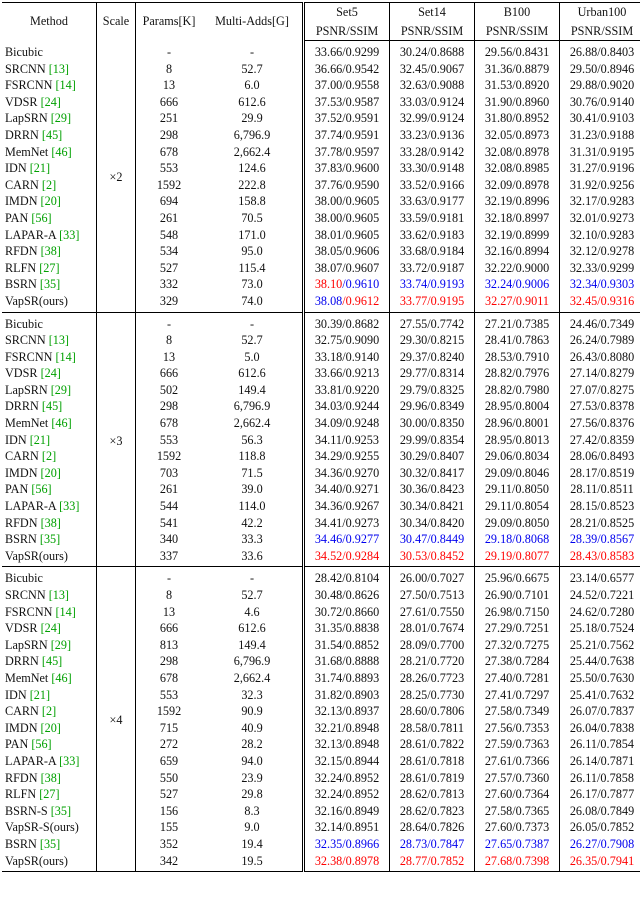 This screenshot has width=640, height=899. I want to click on psnr-ssim-cell: 29.50/0.8946, so click(599, 69).